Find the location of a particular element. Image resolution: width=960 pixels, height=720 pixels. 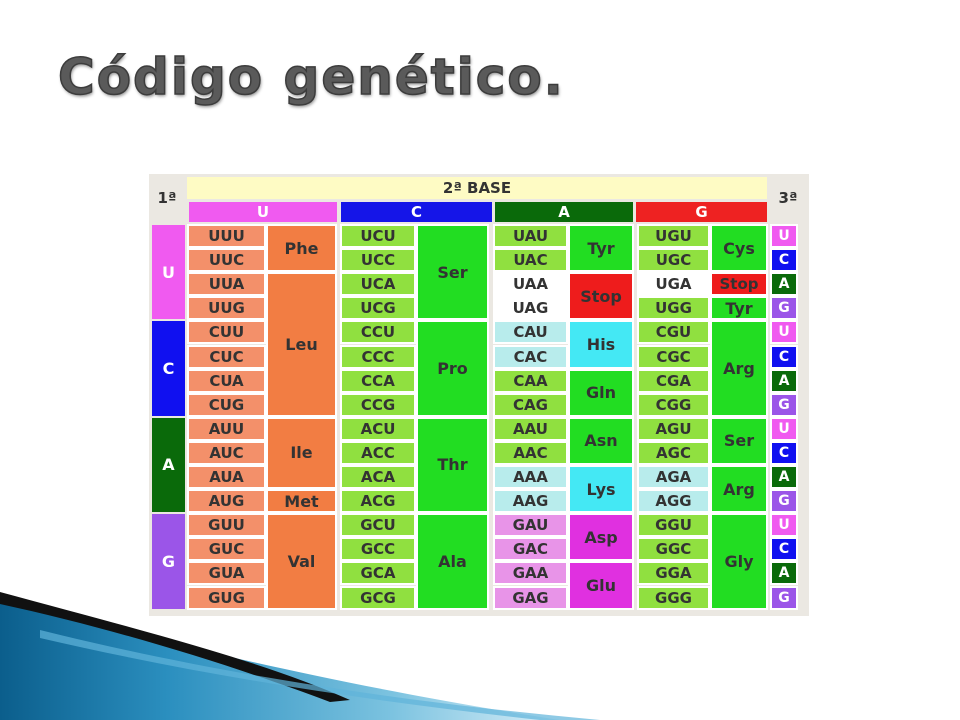

amino-acid-phe: Phe is located at coordinates (301, 248).